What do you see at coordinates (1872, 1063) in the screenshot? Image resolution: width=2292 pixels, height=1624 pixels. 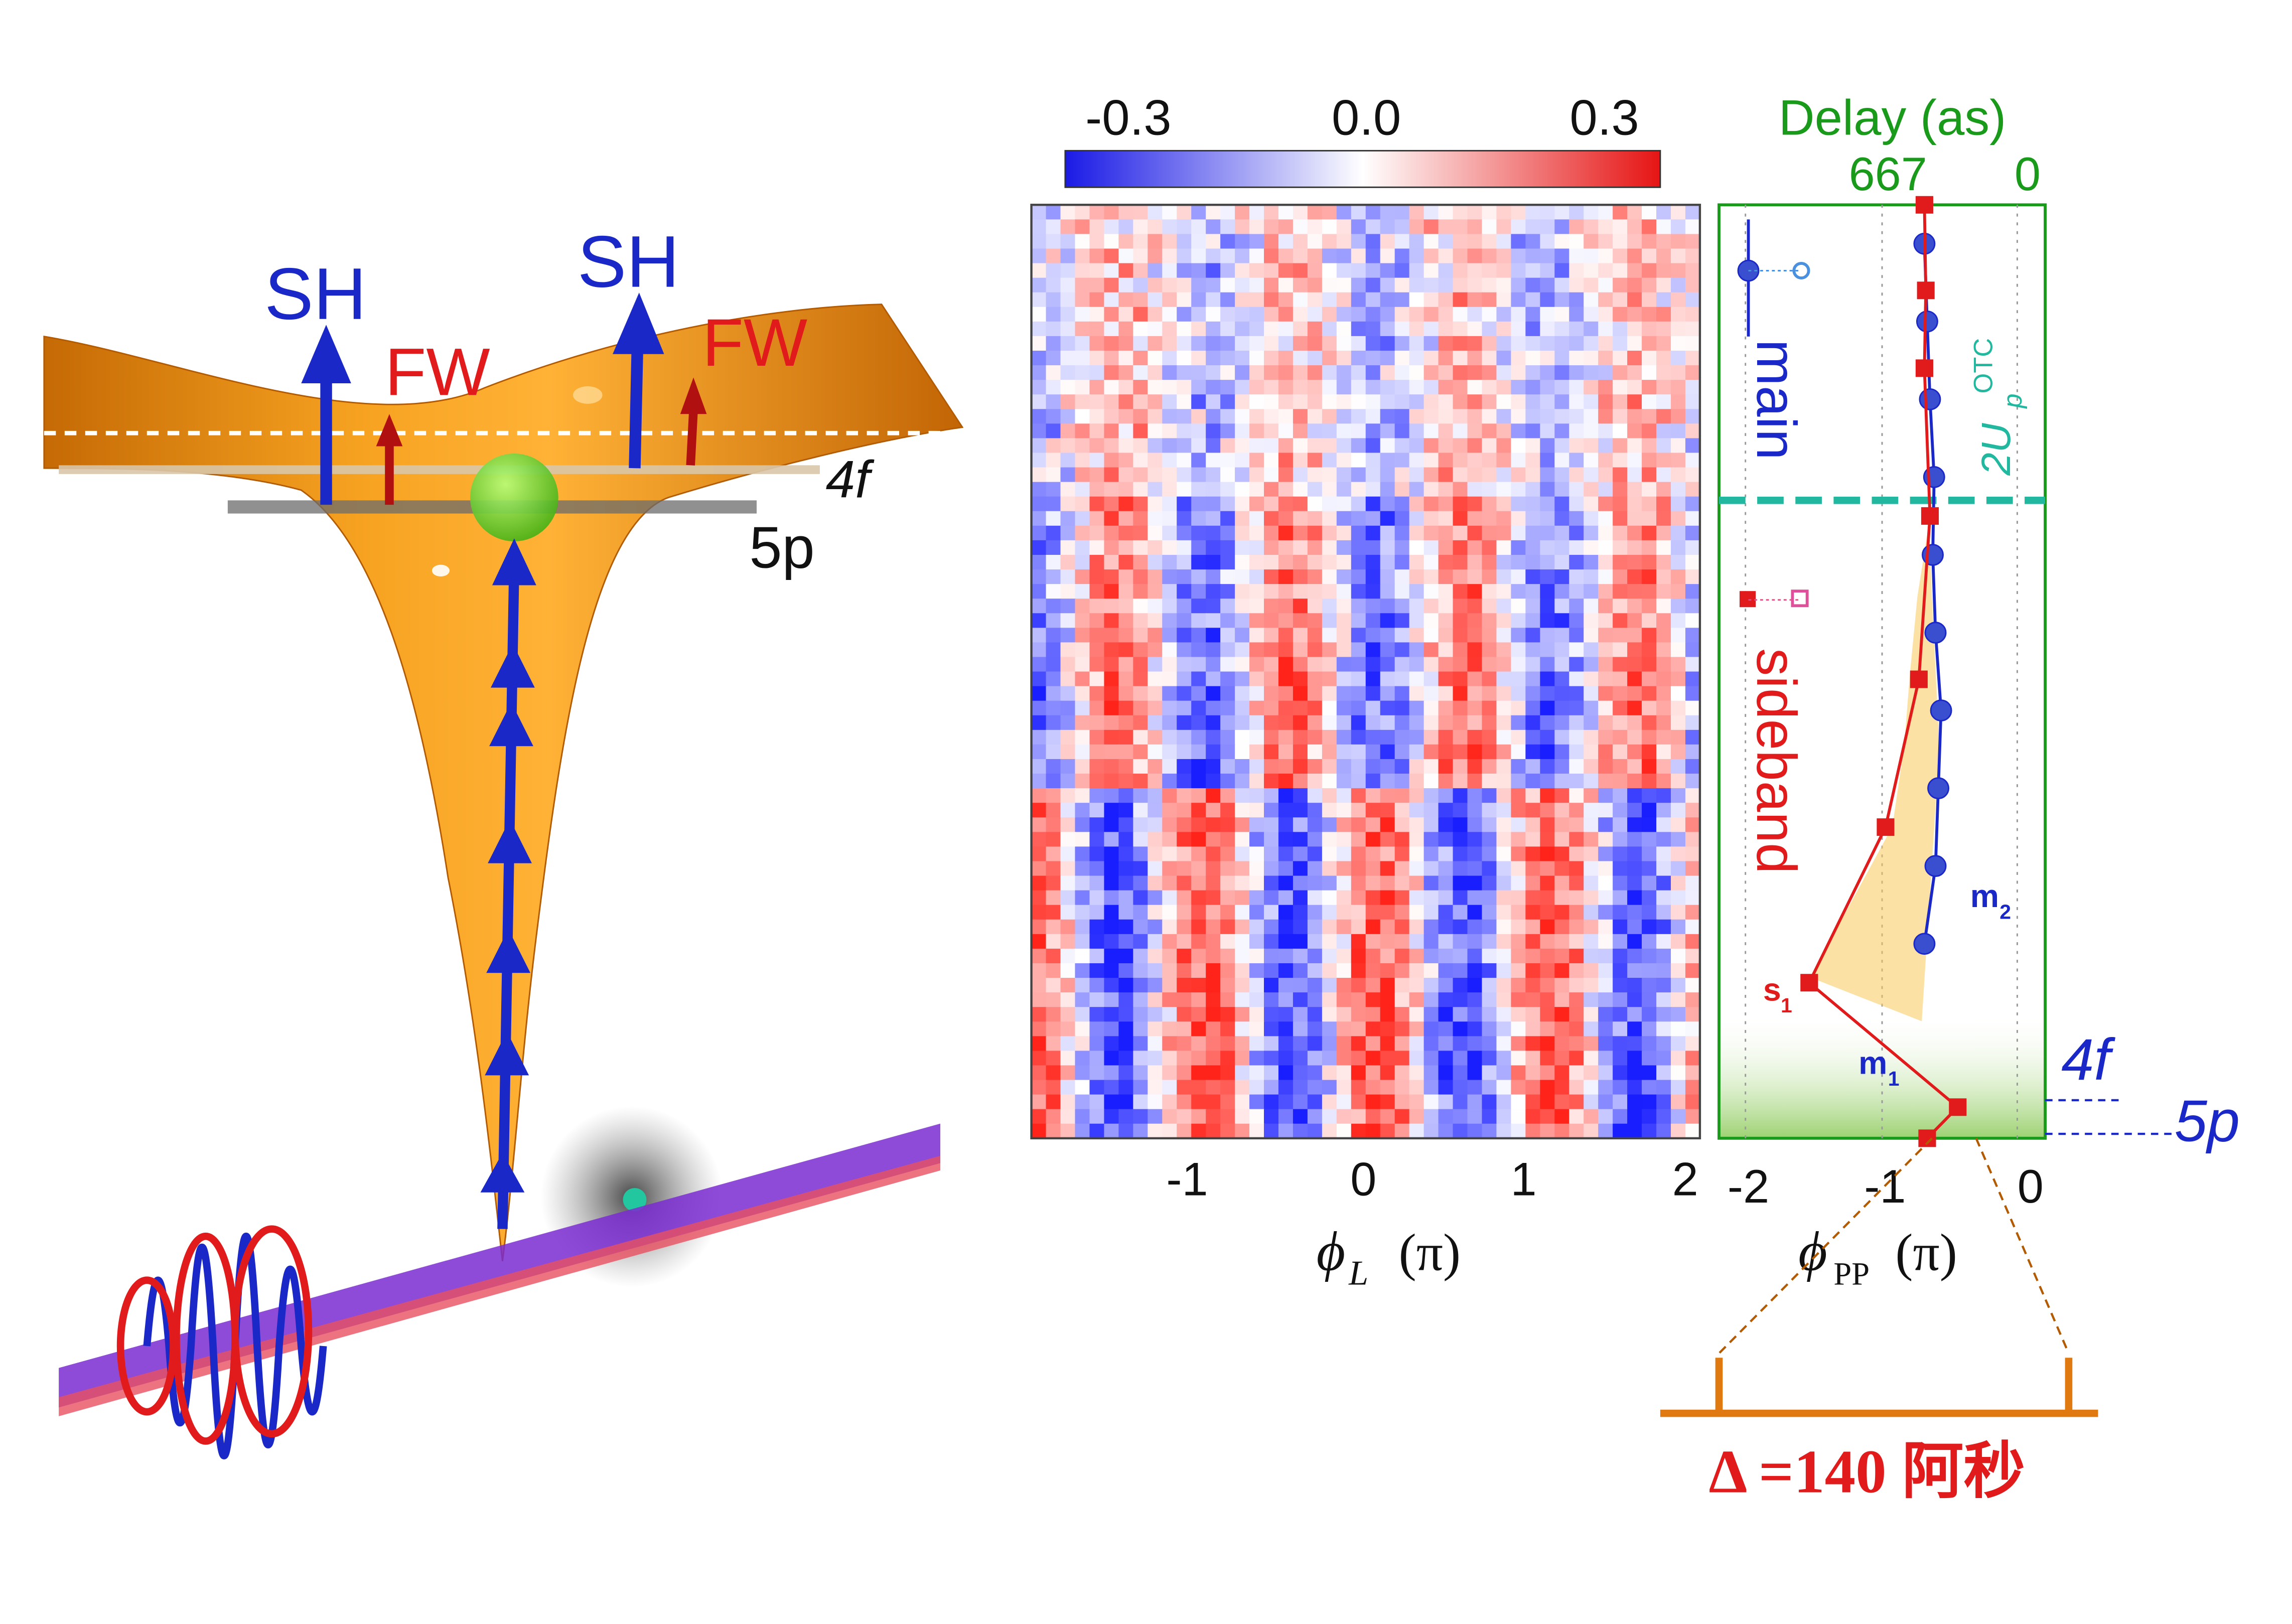 I see `label-m1: m` at bounding box center [1872, 1063].